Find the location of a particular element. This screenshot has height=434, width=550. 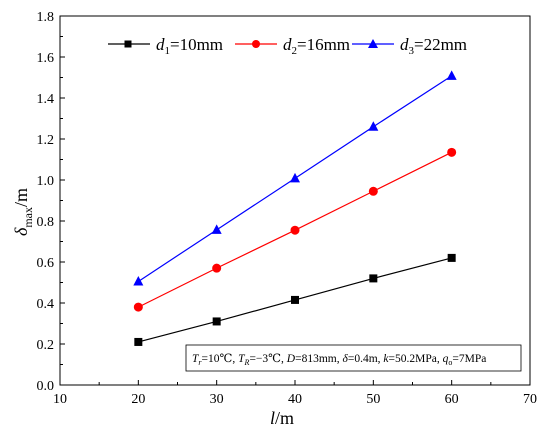

y-tick-label: 0.2 is located at coordinates (46, 345).